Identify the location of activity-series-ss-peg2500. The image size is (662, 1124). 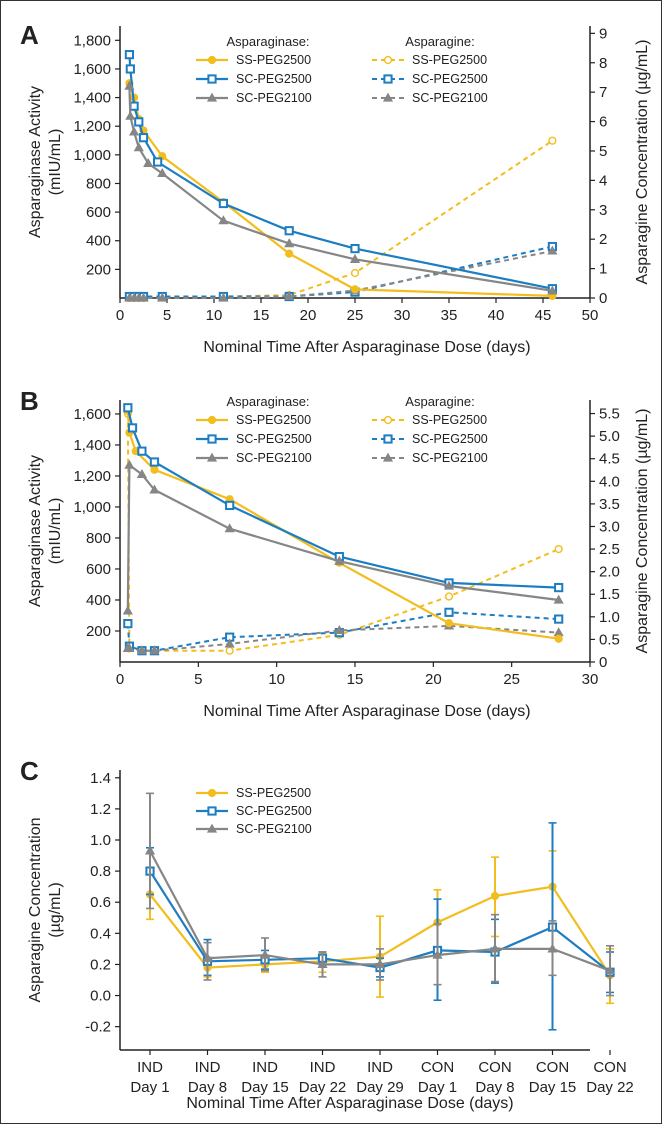
(343, 524).